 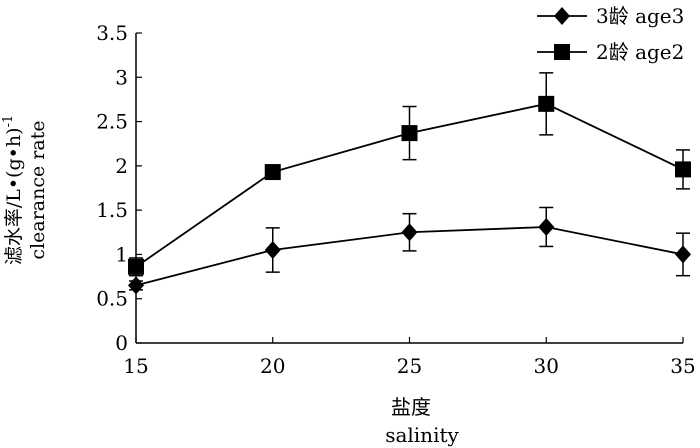 What do you see at coordinates (14, 197) in the screenshot?
I see `y-axis-label-cn-text: 滤水率/L•(g•h)` at bounding box center [14, 197].